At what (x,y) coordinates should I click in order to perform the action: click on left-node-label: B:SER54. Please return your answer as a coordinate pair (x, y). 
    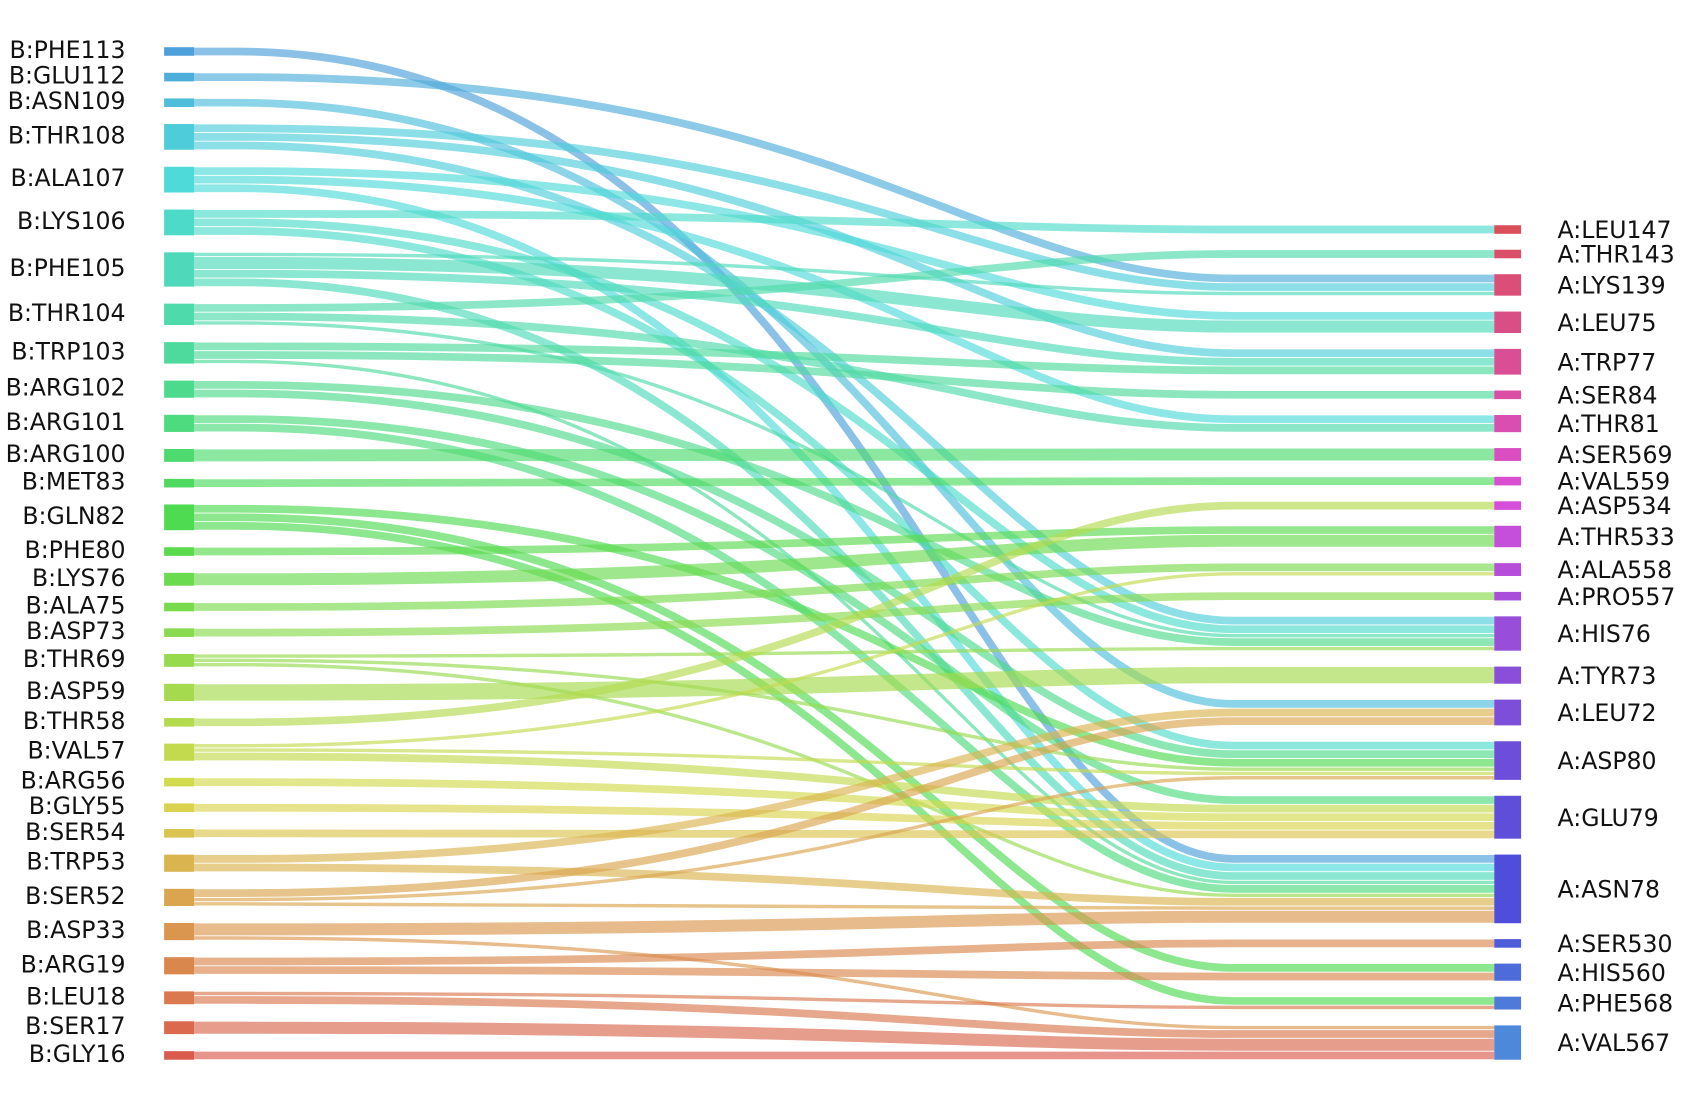
    Looking at the image, I should click on (75, 832).